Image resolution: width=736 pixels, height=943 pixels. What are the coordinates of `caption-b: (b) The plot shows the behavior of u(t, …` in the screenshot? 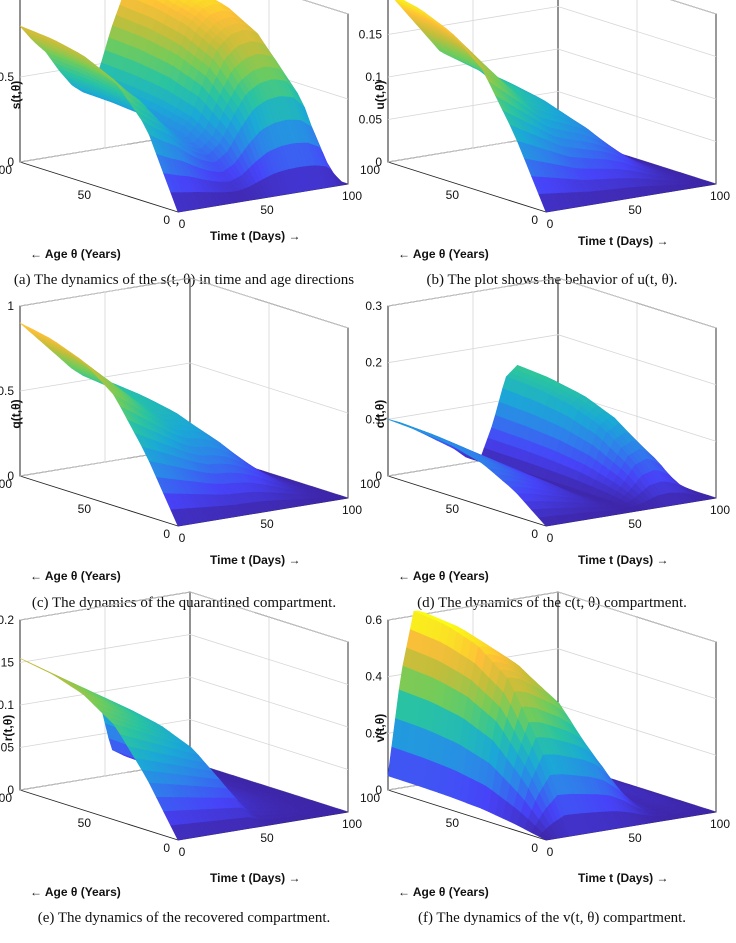 It's located at (552, 280).